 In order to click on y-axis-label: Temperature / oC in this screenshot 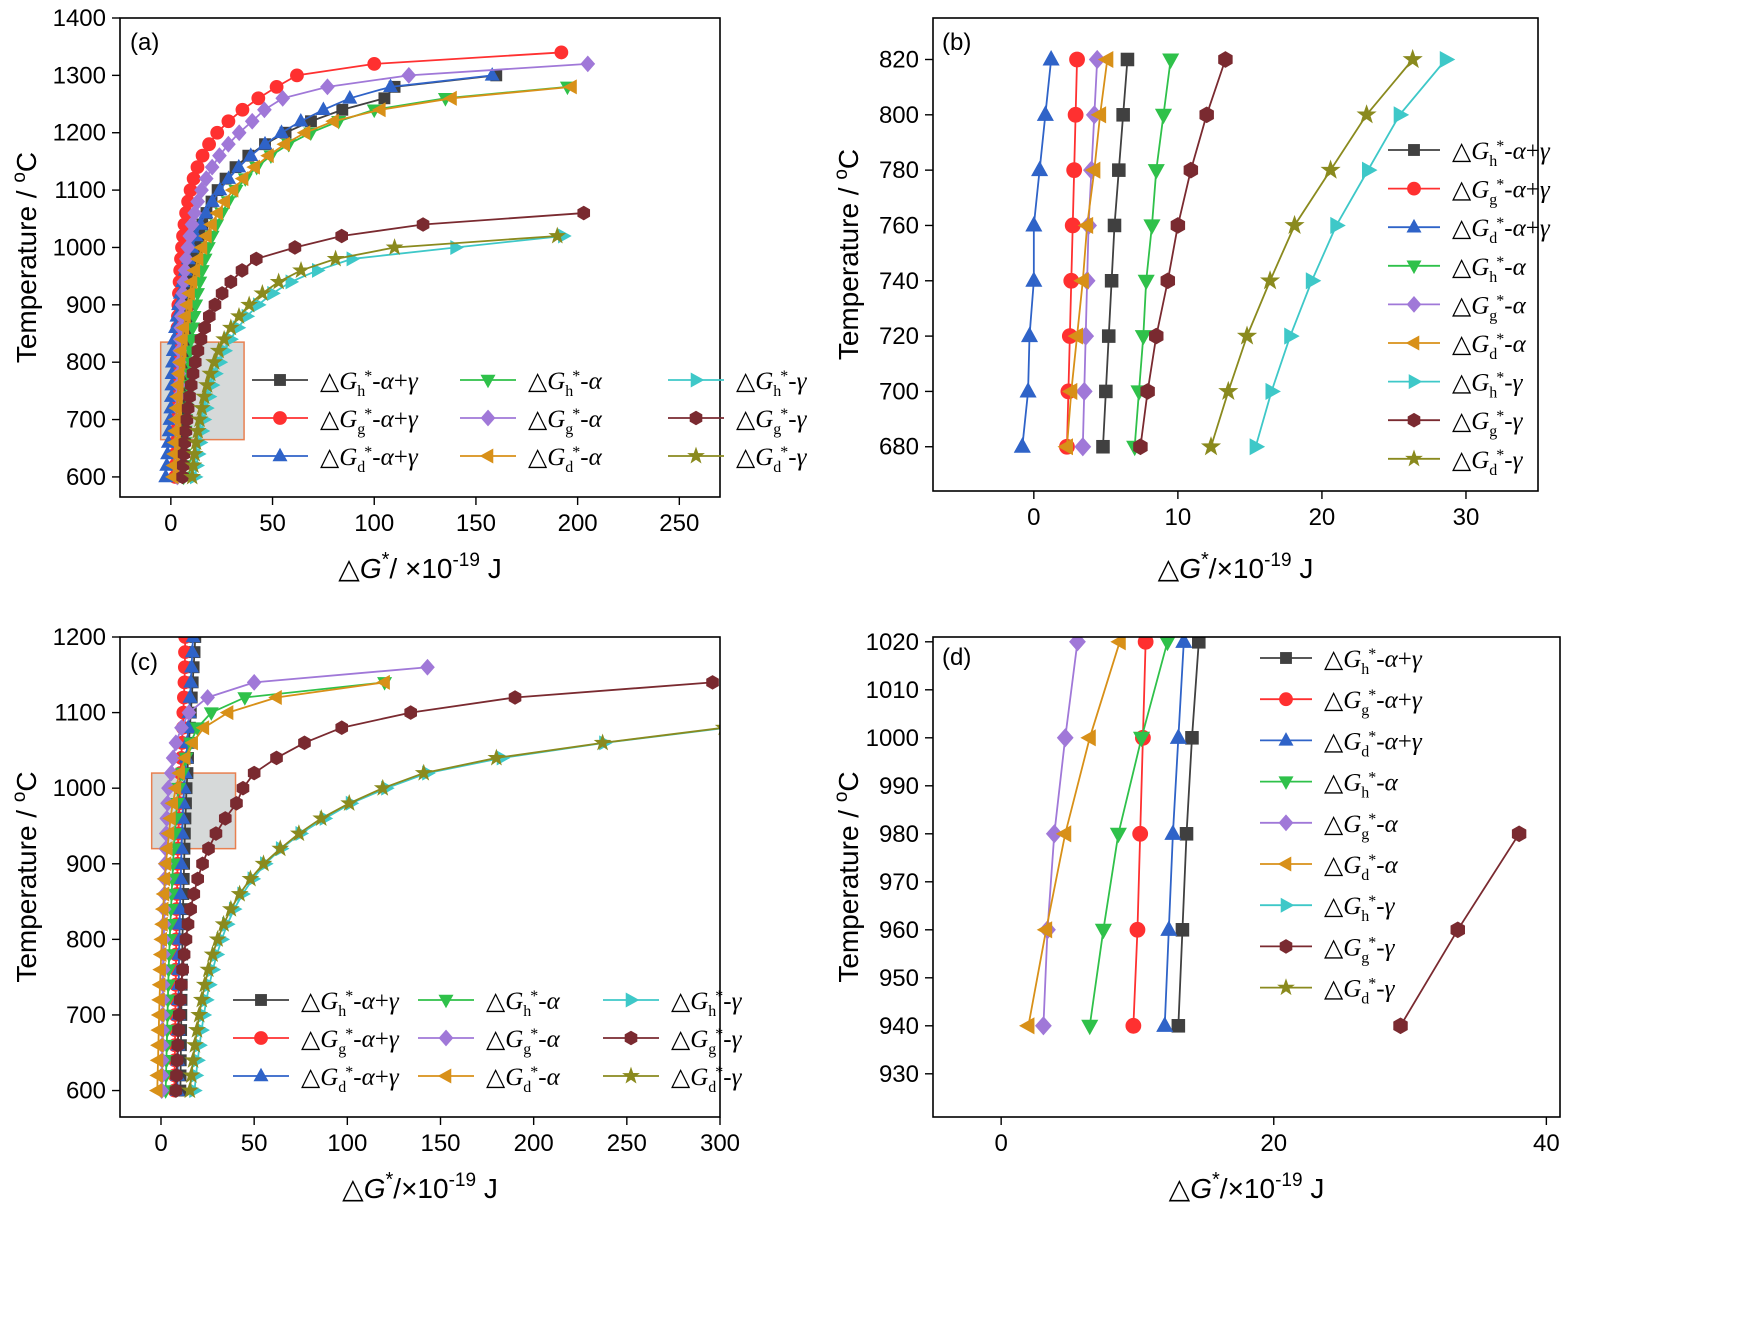, I will do `click(25, 876)`.